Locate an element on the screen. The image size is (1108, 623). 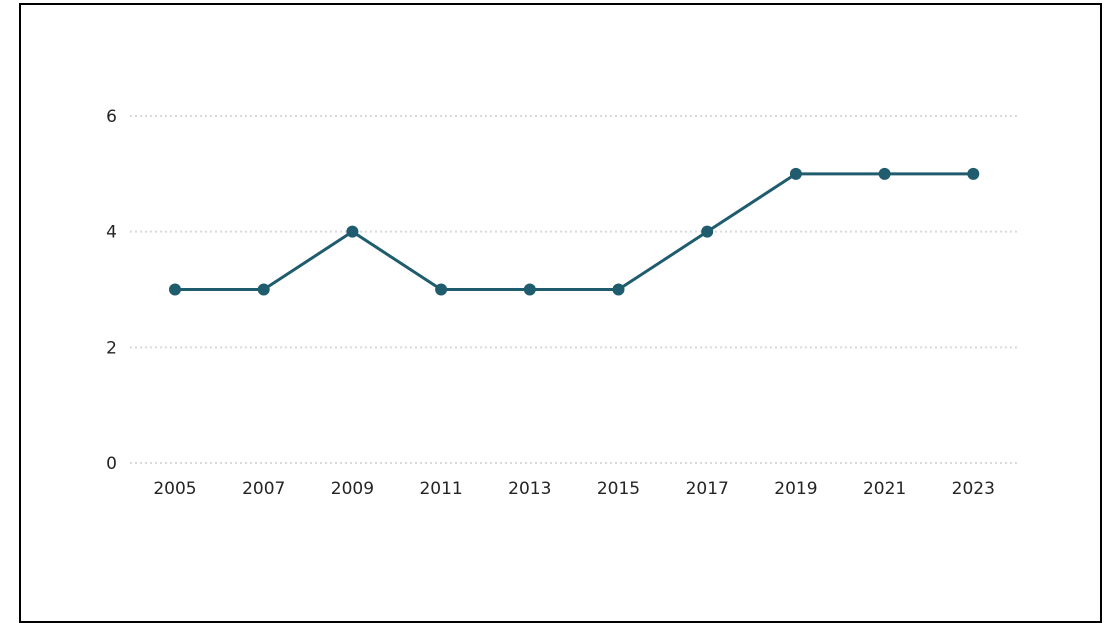
x-tick-label: 2017 is located at coordinates (707, 489).